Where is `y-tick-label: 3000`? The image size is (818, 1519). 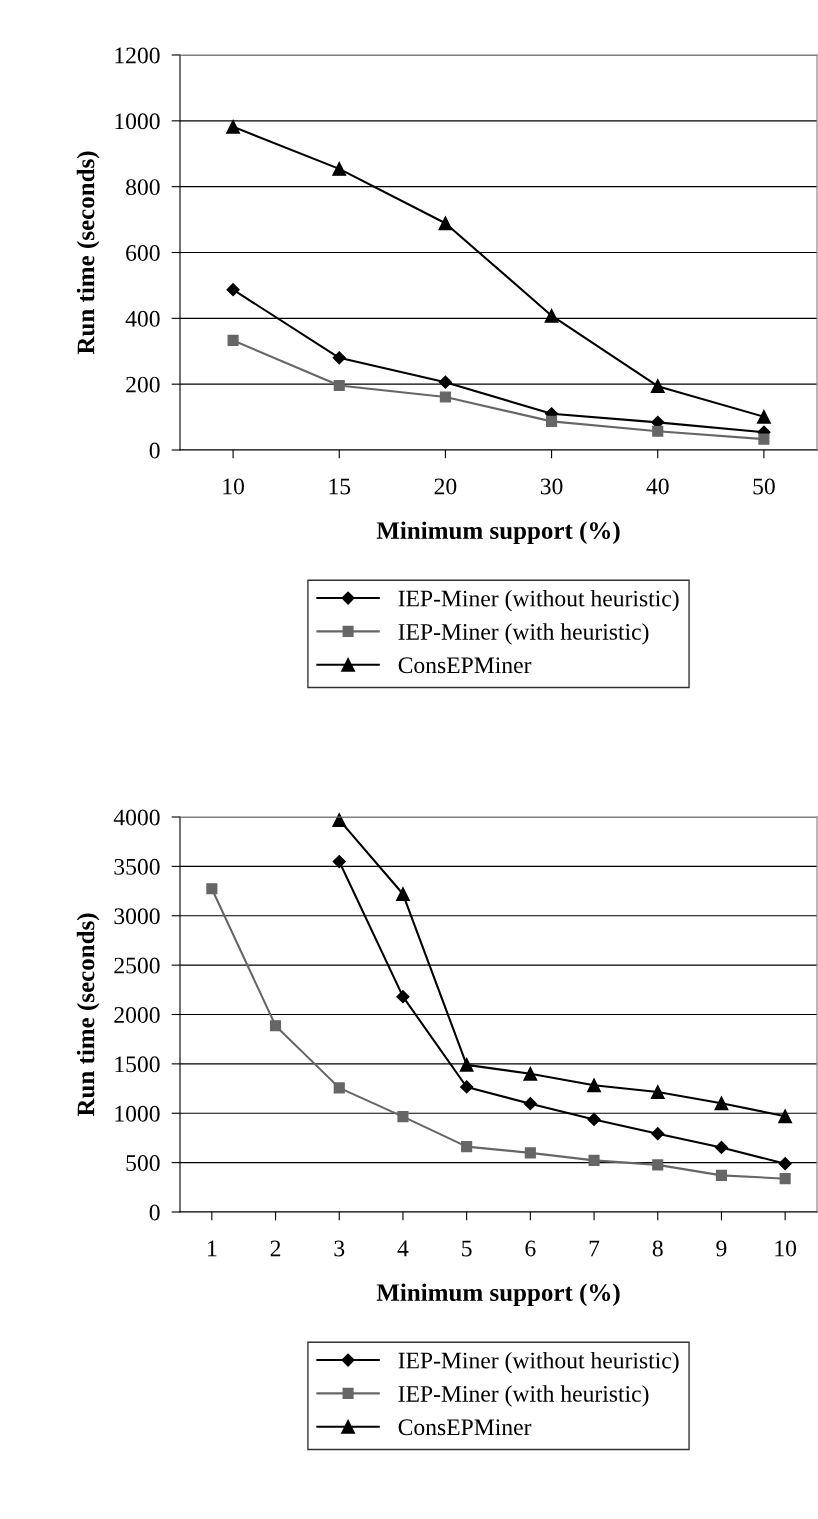 y-tick-label: 3000 is located at coordinates (137, 916).